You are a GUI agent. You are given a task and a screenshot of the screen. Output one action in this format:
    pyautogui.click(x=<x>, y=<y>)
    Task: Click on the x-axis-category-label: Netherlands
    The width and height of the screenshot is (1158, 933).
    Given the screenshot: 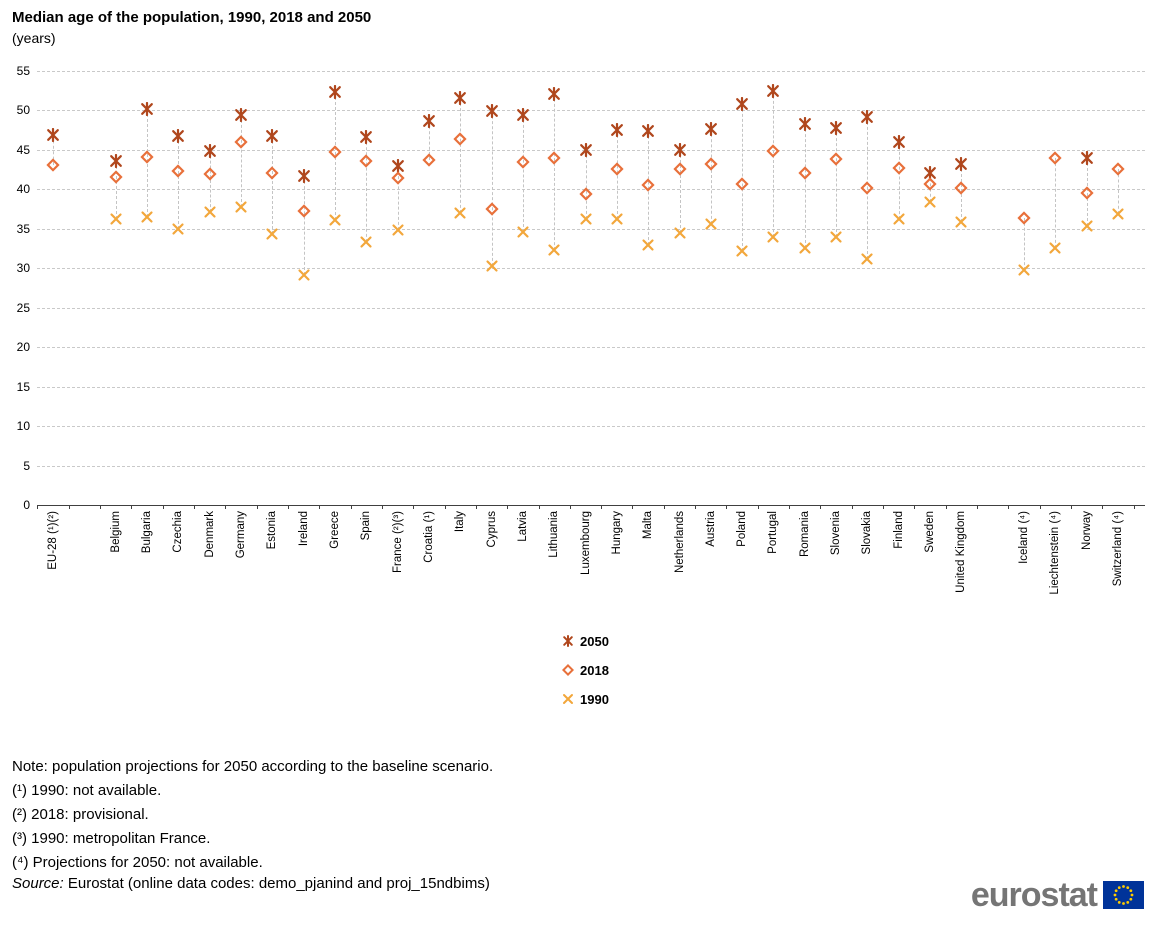 What is the action you would take?
    pyautogui.click(x=679, y=542)
    